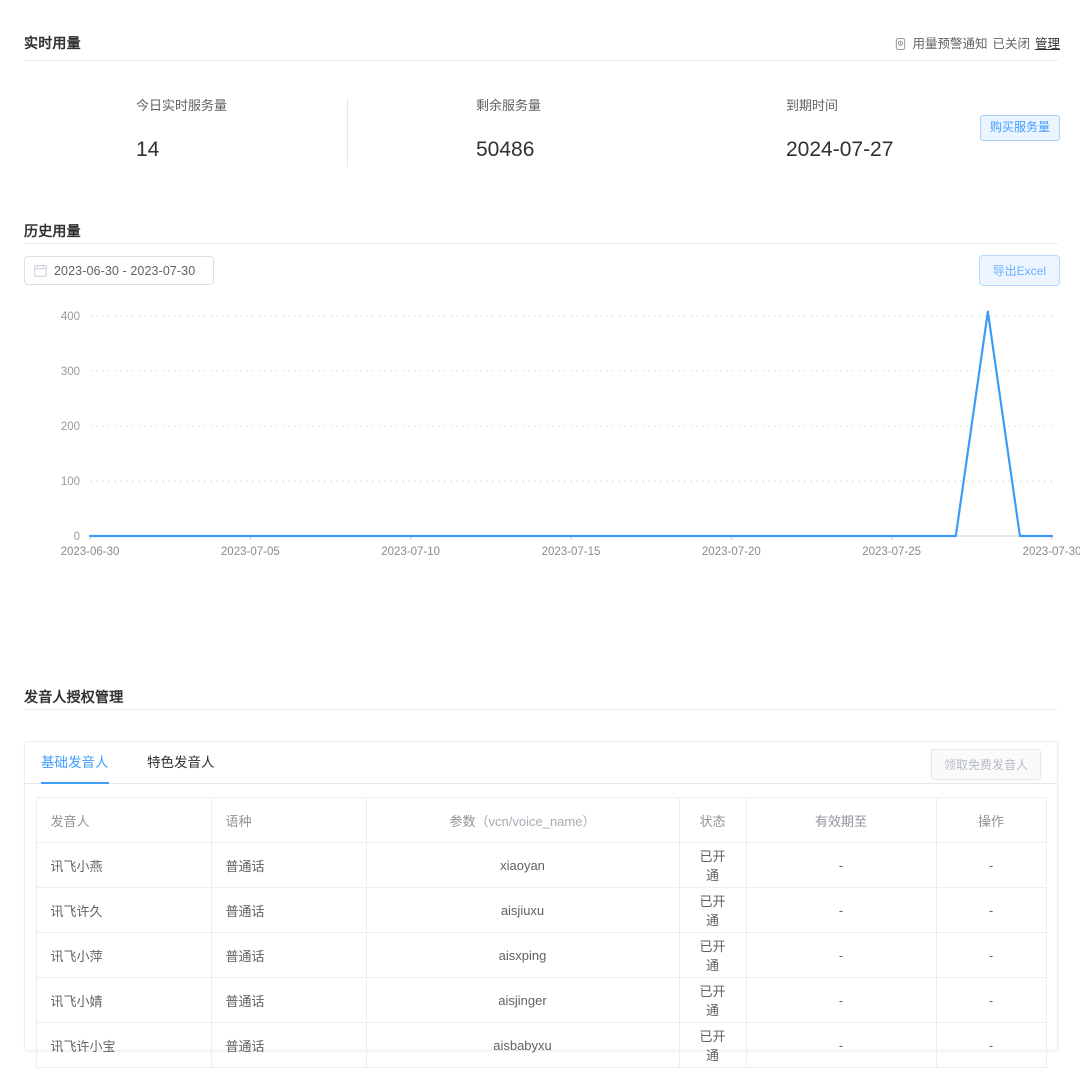 This screenshot has width=1080, height=1084. What do you see at coordinates (180, 762) in the screenshot?
I see `tab-featured-voice: 特色发音人` at bounding box center [180, 762].